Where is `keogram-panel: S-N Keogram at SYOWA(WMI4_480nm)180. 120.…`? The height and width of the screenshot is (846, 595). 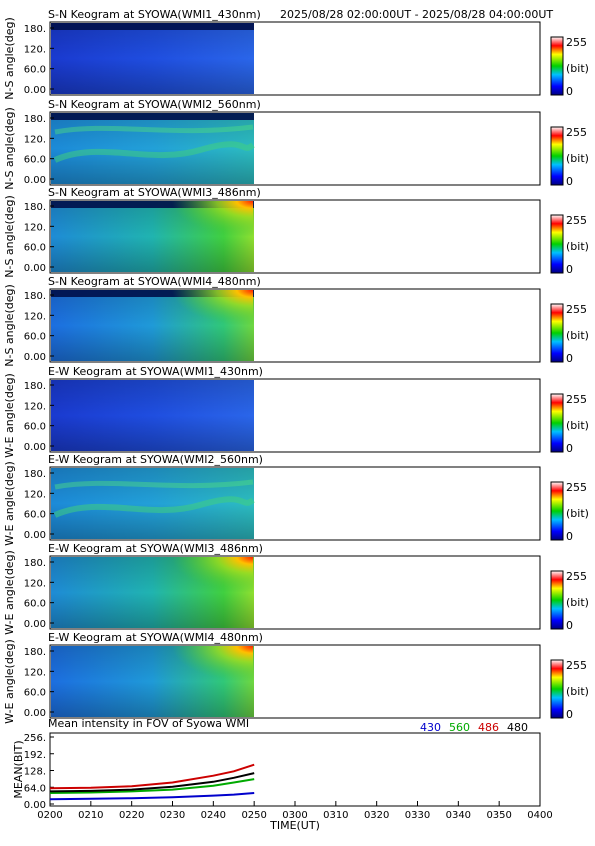 keogram-panel: S-N Keogram at SYOWA(WMI4_480nm)180. 120.… is located at coordinates (296, 321).